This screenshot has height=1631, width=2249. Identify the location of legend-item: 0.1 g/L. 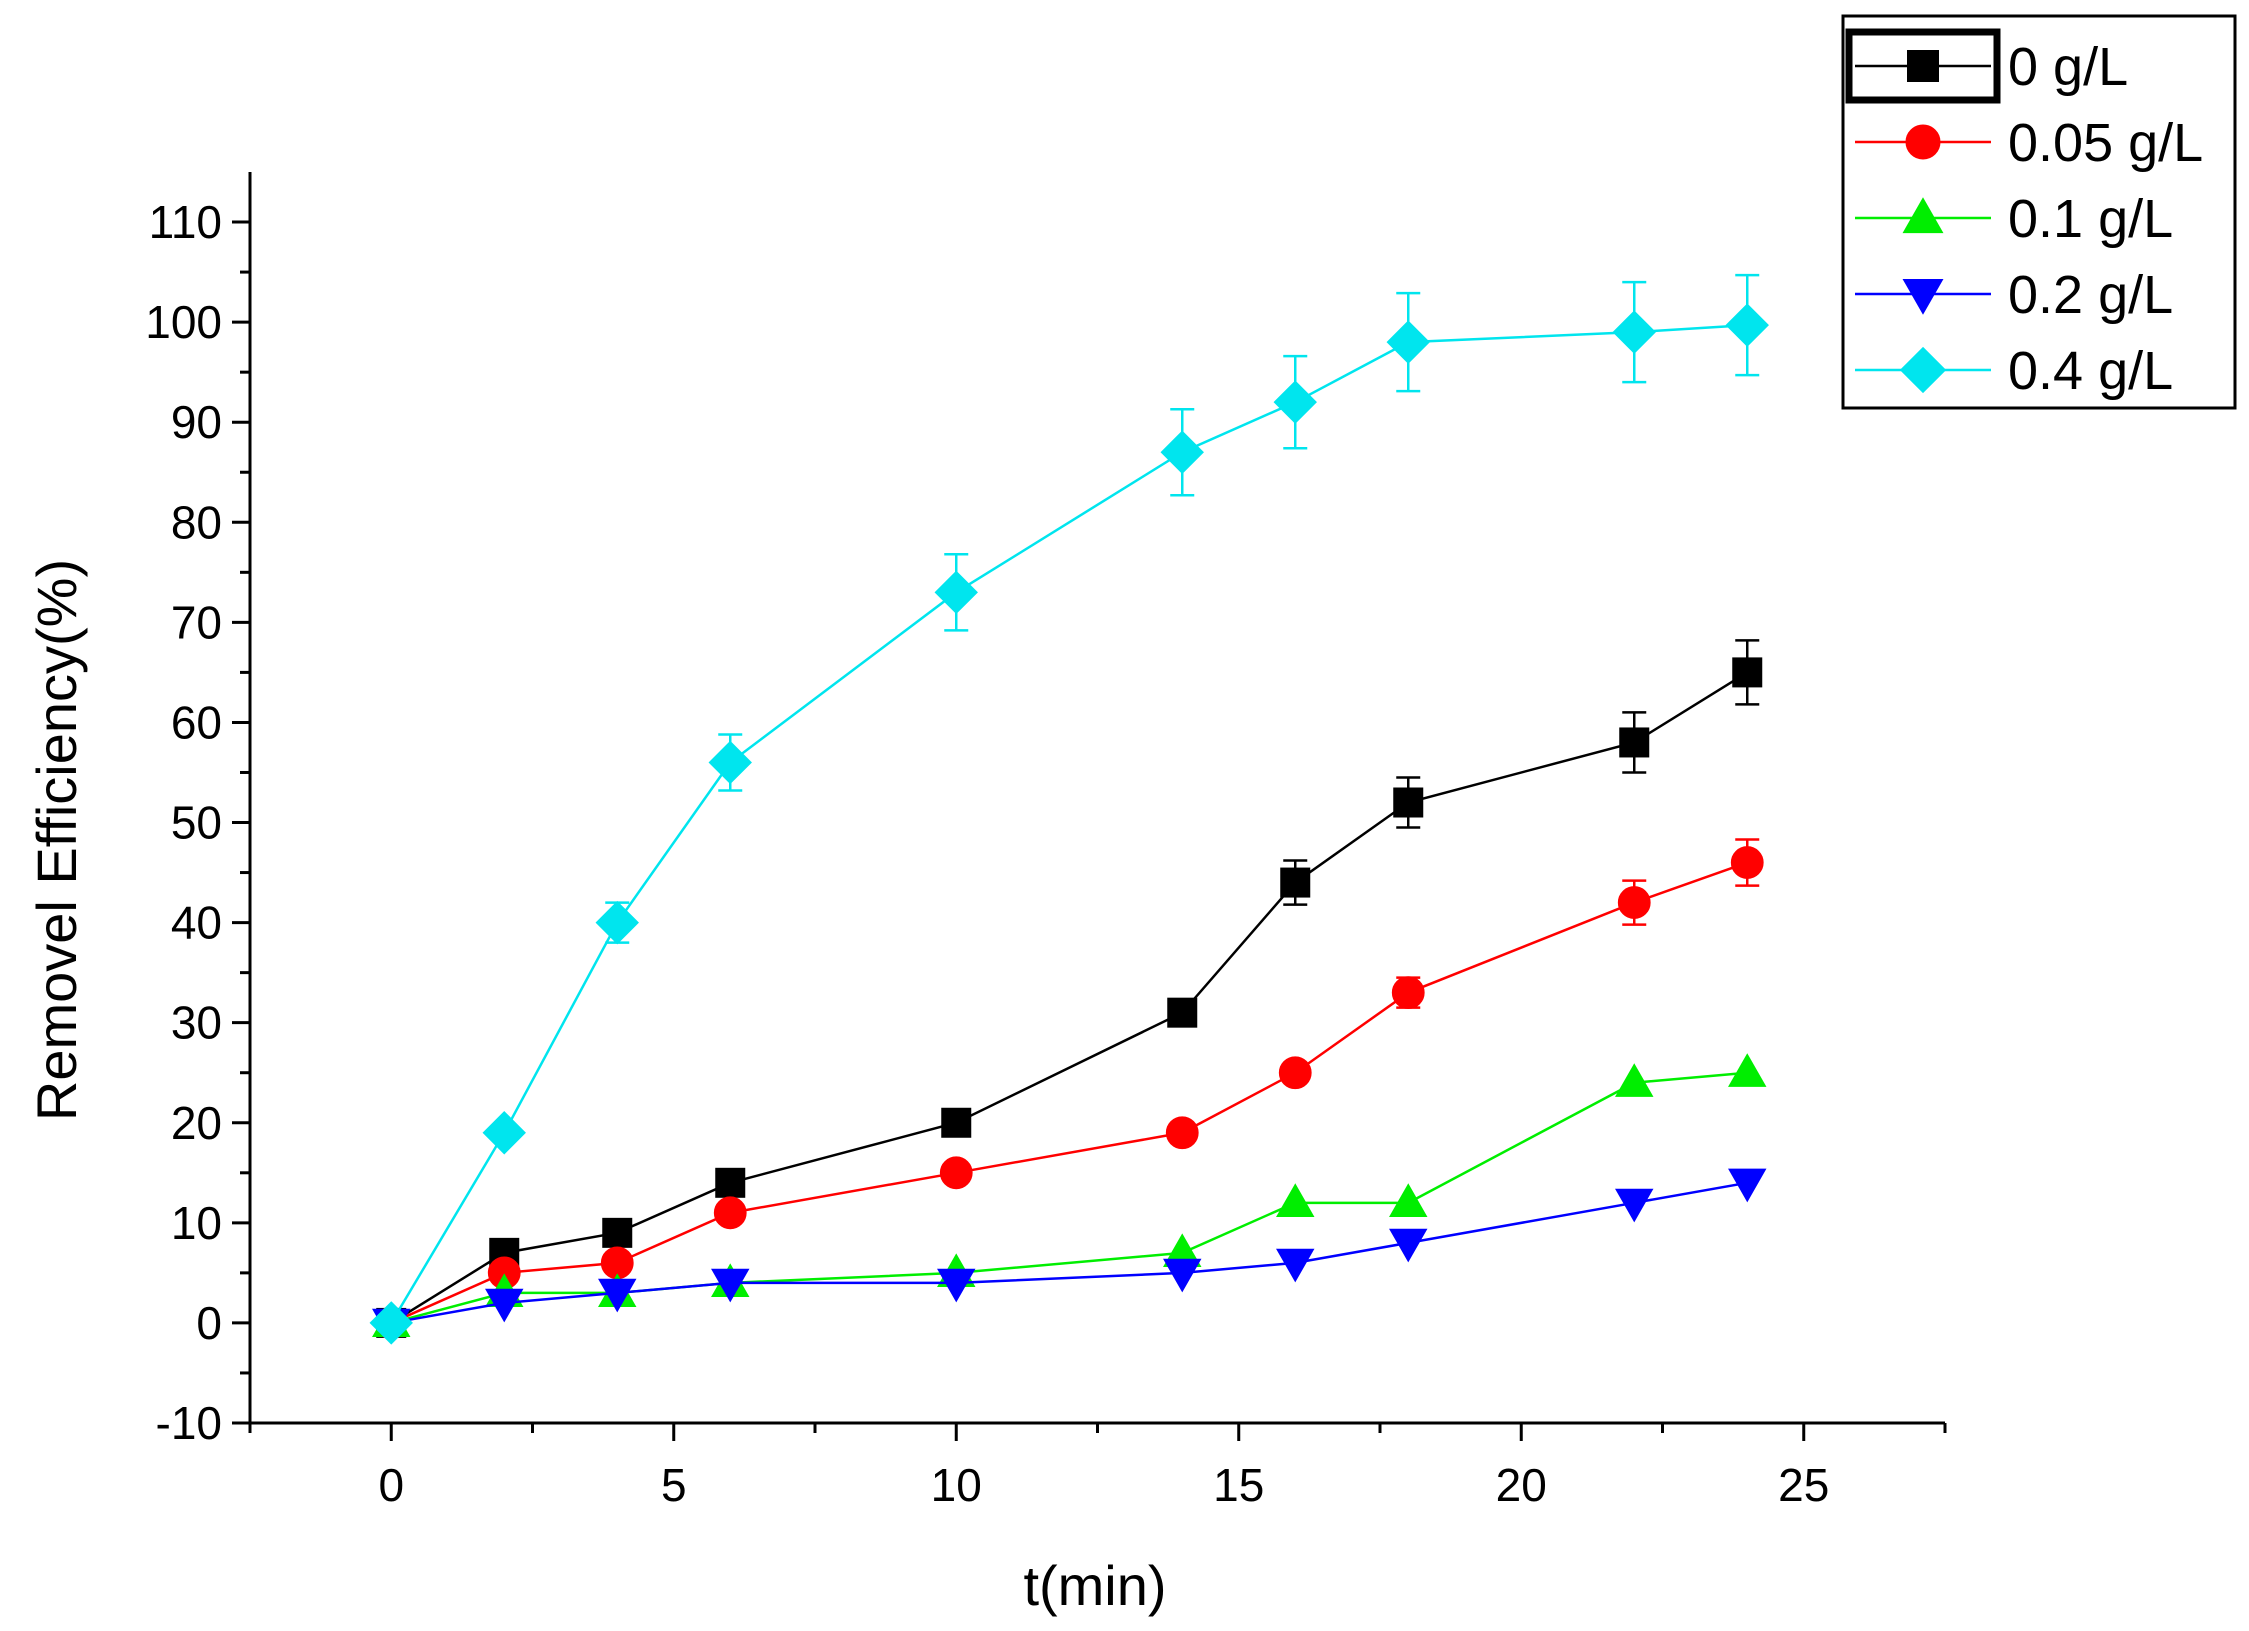
(2014, 219).